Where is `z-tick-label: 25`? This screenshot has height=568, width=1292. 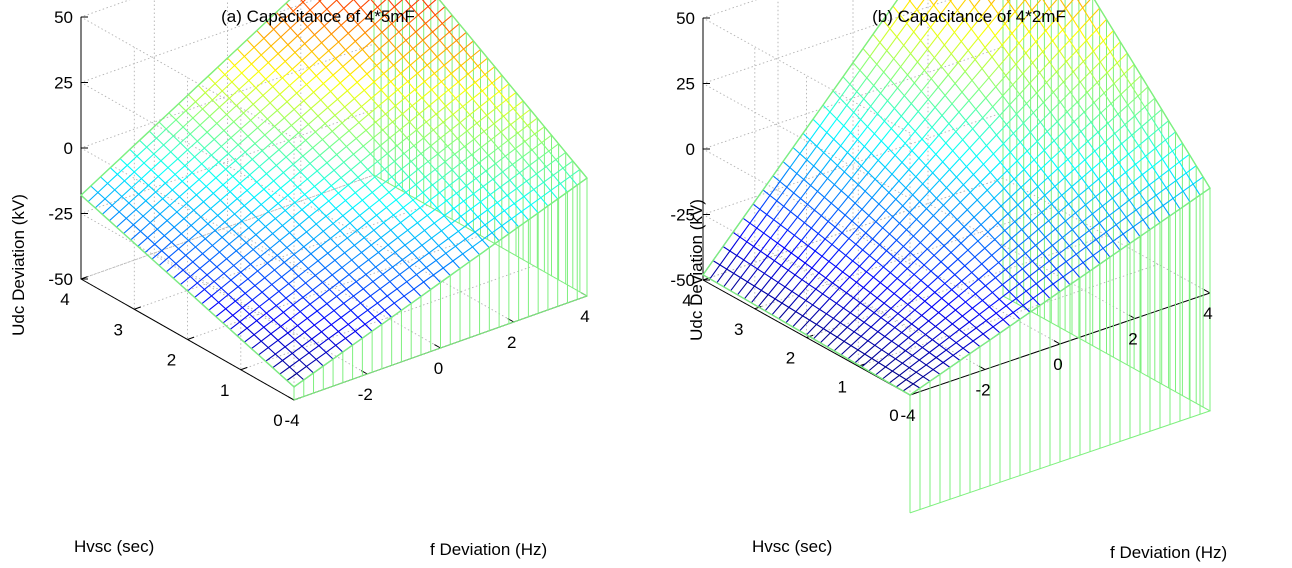 z-tick-label: 25 is located at coordinates (685, 84).